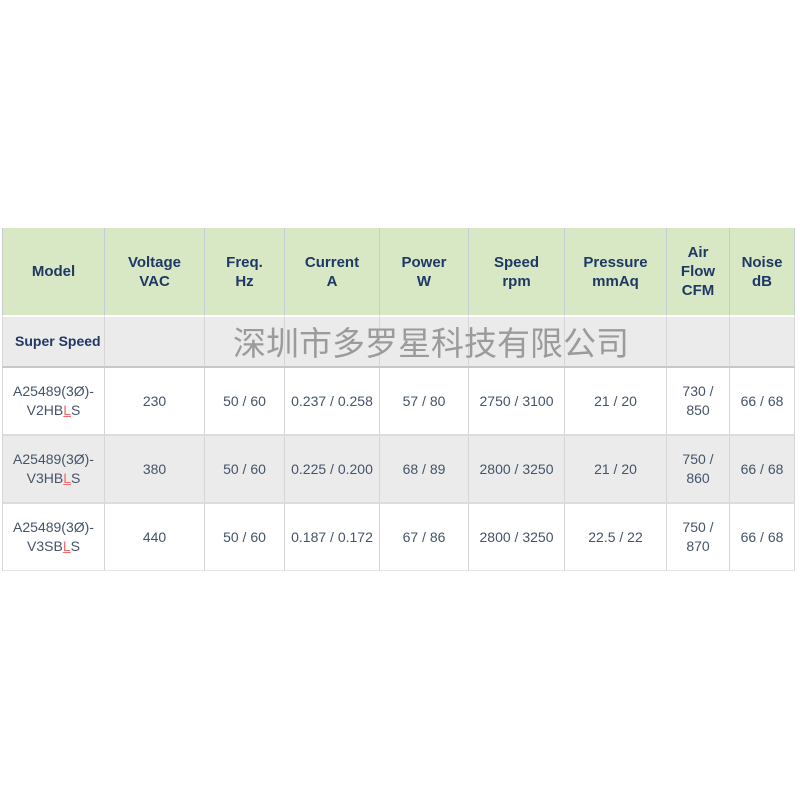  Describe the element at coordinates (45, 478) in the screenshot. I see `model-line2-pre: V3HB` at that location.